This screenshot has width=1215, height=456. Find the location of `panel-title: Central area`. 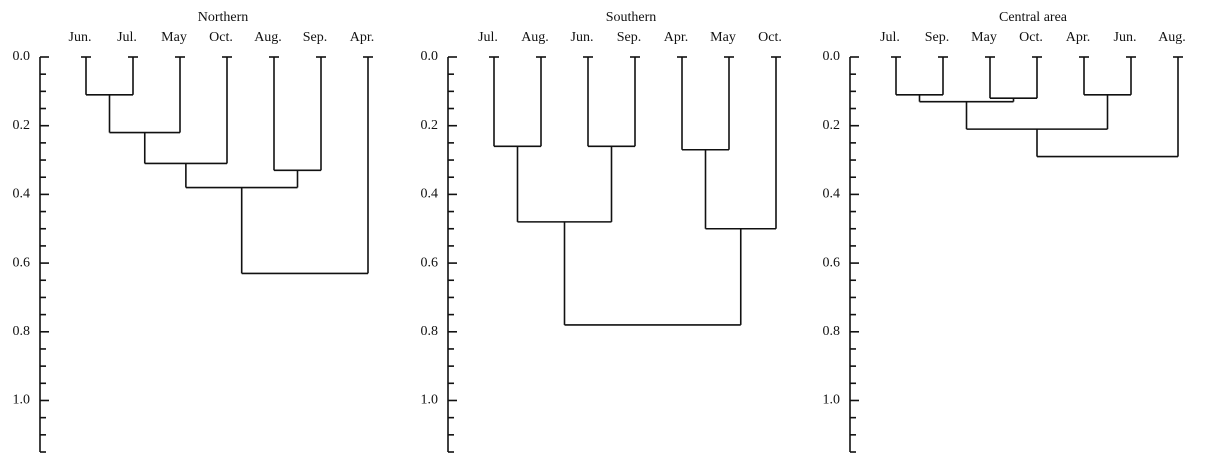

panel-title: Central area is located at coordinates (1033, 17).